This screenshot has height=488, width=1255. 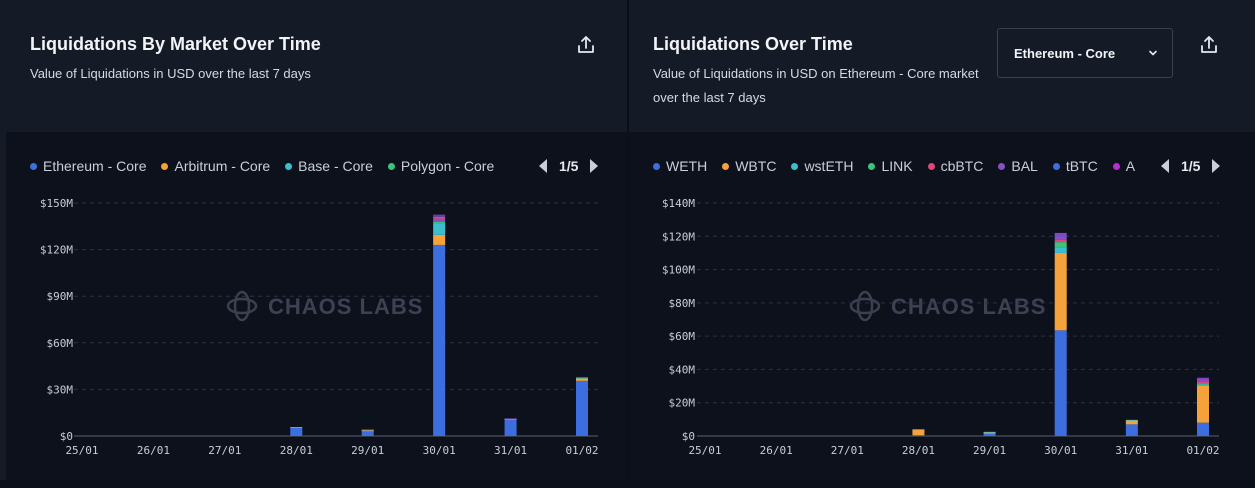 I want to click on chaos-labs-watermark: CHAOS LABS, so click(x=947, y=306).